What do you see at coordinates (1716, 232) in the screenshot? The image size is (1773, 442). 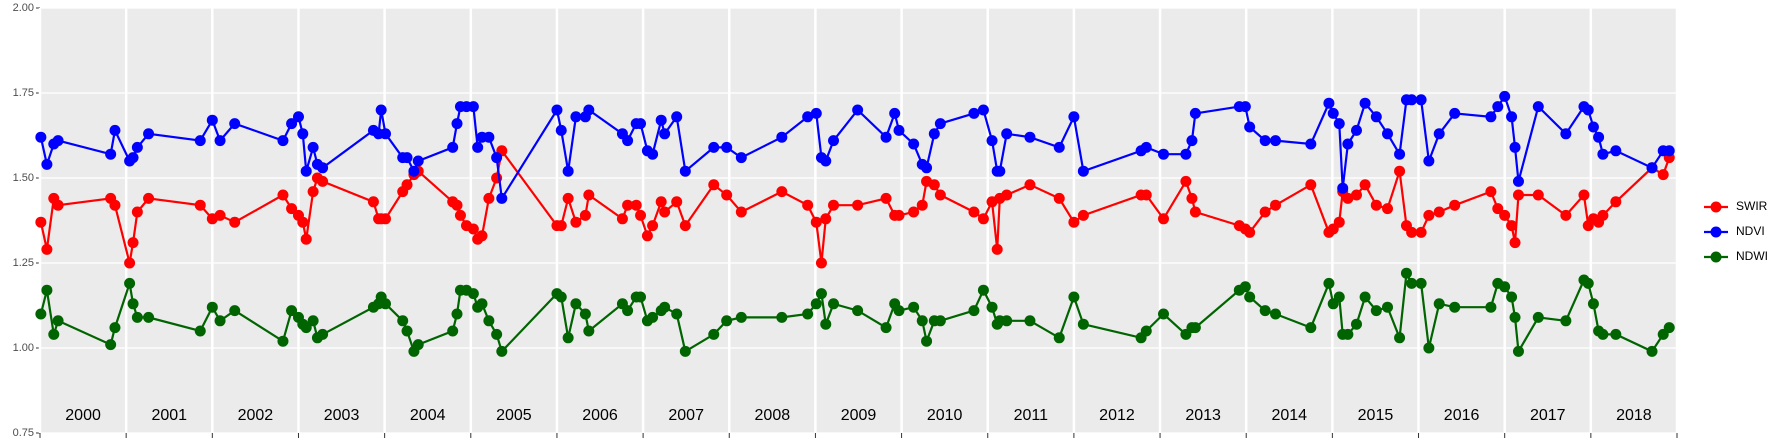 I see `legend-key` at bounding box center [1716, 232].